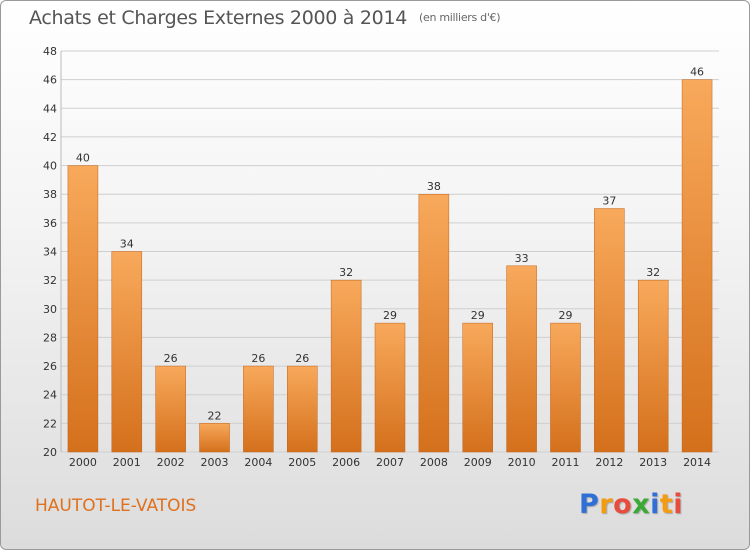 This screenshot has width=750, height=550. What do you see at coordinates (609, 201) in the screenshot?
I see `data-label-2012: 37` at bounding box center [609, 201].